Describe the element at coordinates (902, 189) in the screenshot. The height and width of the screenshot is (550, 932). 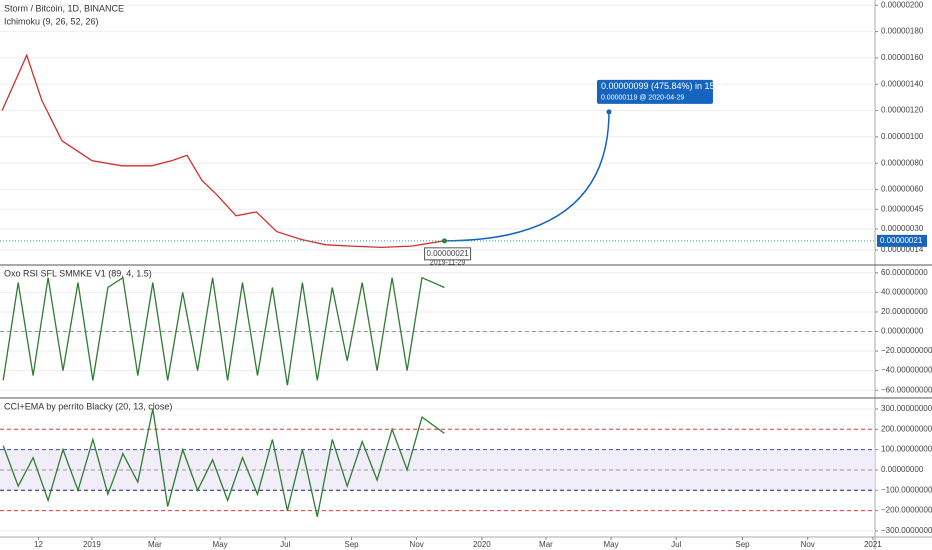
I see `y-tick-label: 0.00000060` at that location.